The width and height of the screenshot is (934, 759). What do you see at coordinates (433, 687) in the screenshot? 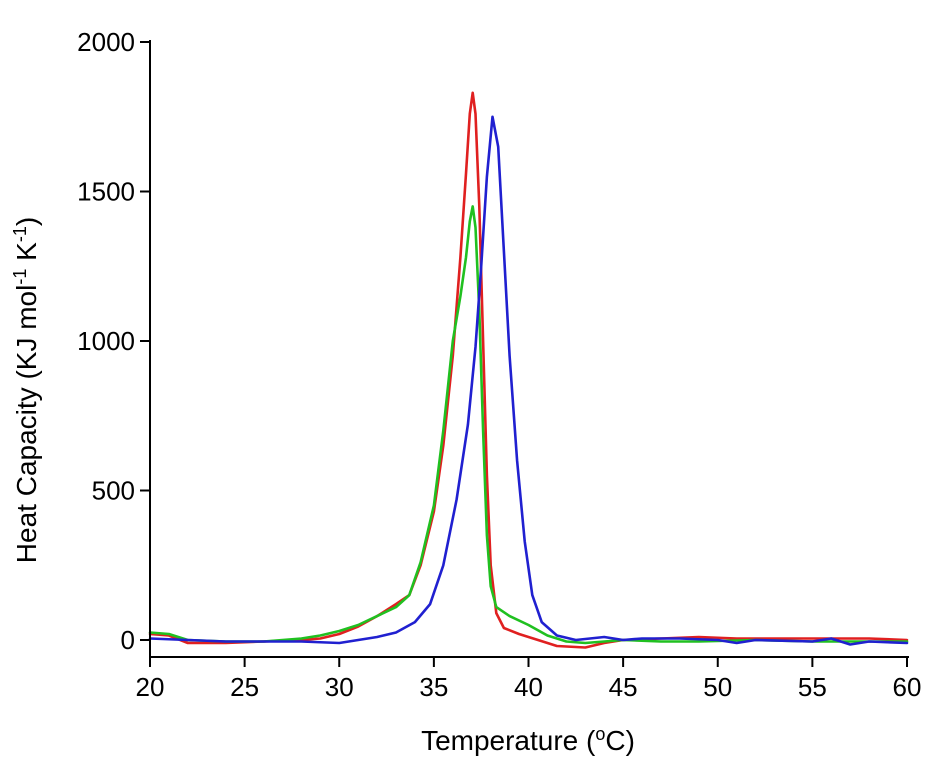
I see `x-tick-label: 35` at bounding box center [433, 687].